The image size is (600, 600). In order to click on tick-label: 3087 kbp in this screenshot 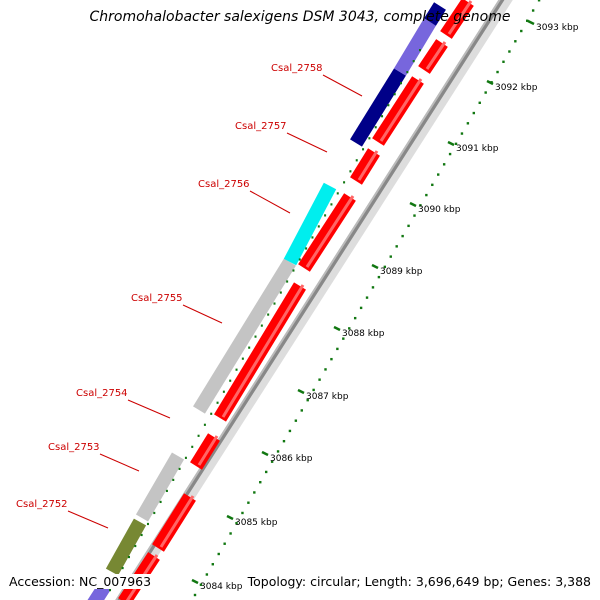, I will do `click(327, 397)`.